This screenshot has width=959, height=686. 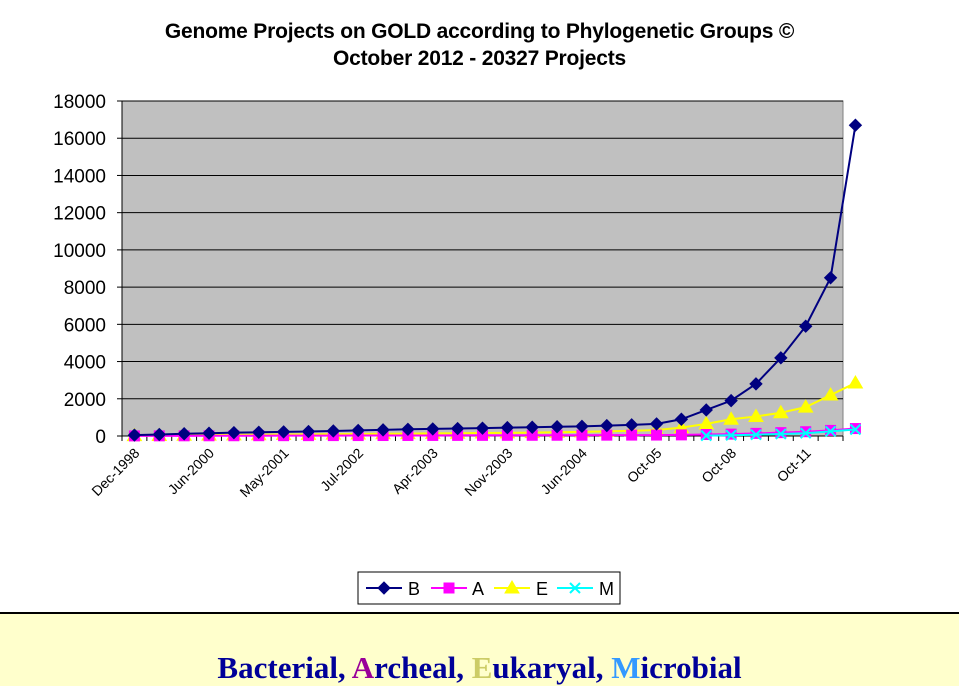 What do you see at coordinates (341, 469) in the screenshot?
I see `x-tick-label: Jul-2002` at bounding box center [341, 469].